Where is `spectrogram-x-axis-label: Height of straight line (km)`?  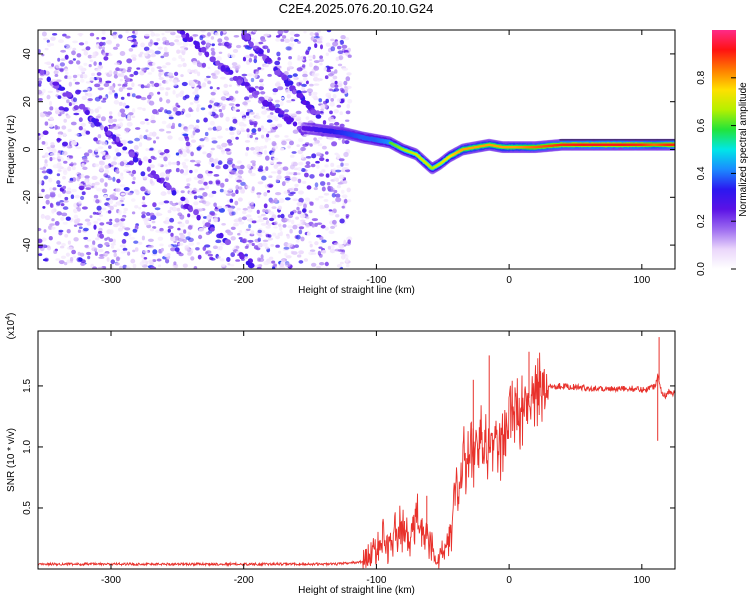 spectrogram-x-axis-label: Height of straight line (km) is located at coordinates (356, 290).